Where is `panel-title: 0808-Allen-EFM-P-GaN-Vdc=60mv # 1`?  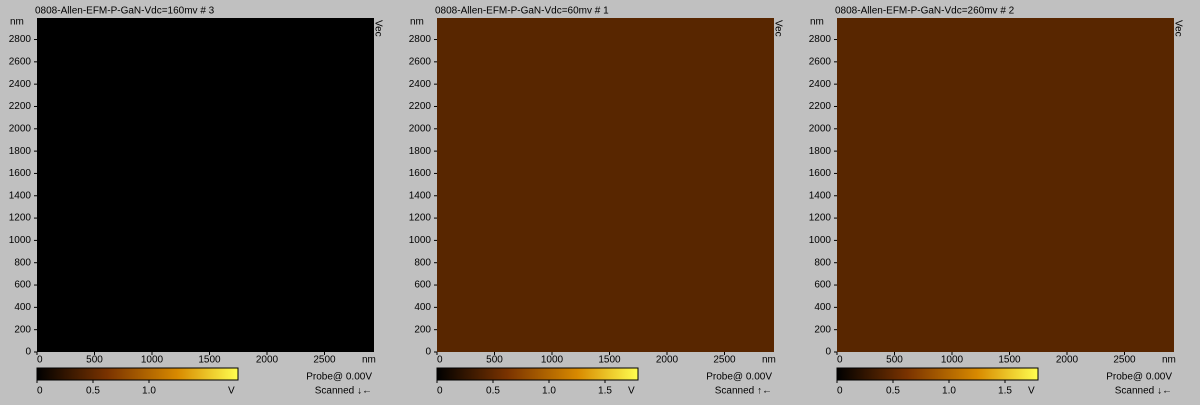
panel-title: 0808-Allen-EFM-P-GaN-Vdc=60mv # 1 is located at coordinates (522, 11).